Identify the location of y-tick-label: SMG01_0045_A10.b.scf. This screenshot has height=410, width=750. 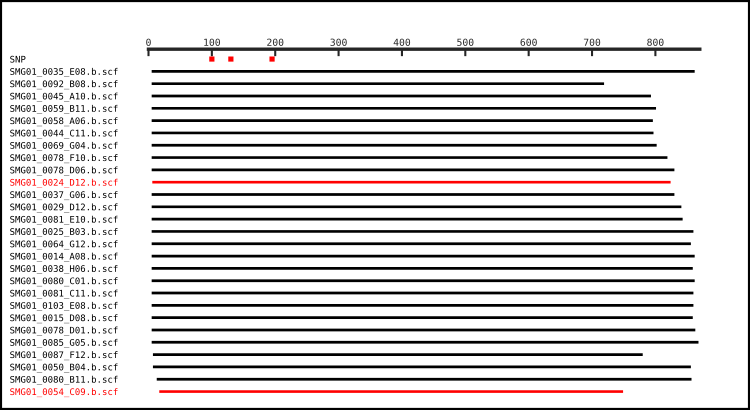
(64, 97).